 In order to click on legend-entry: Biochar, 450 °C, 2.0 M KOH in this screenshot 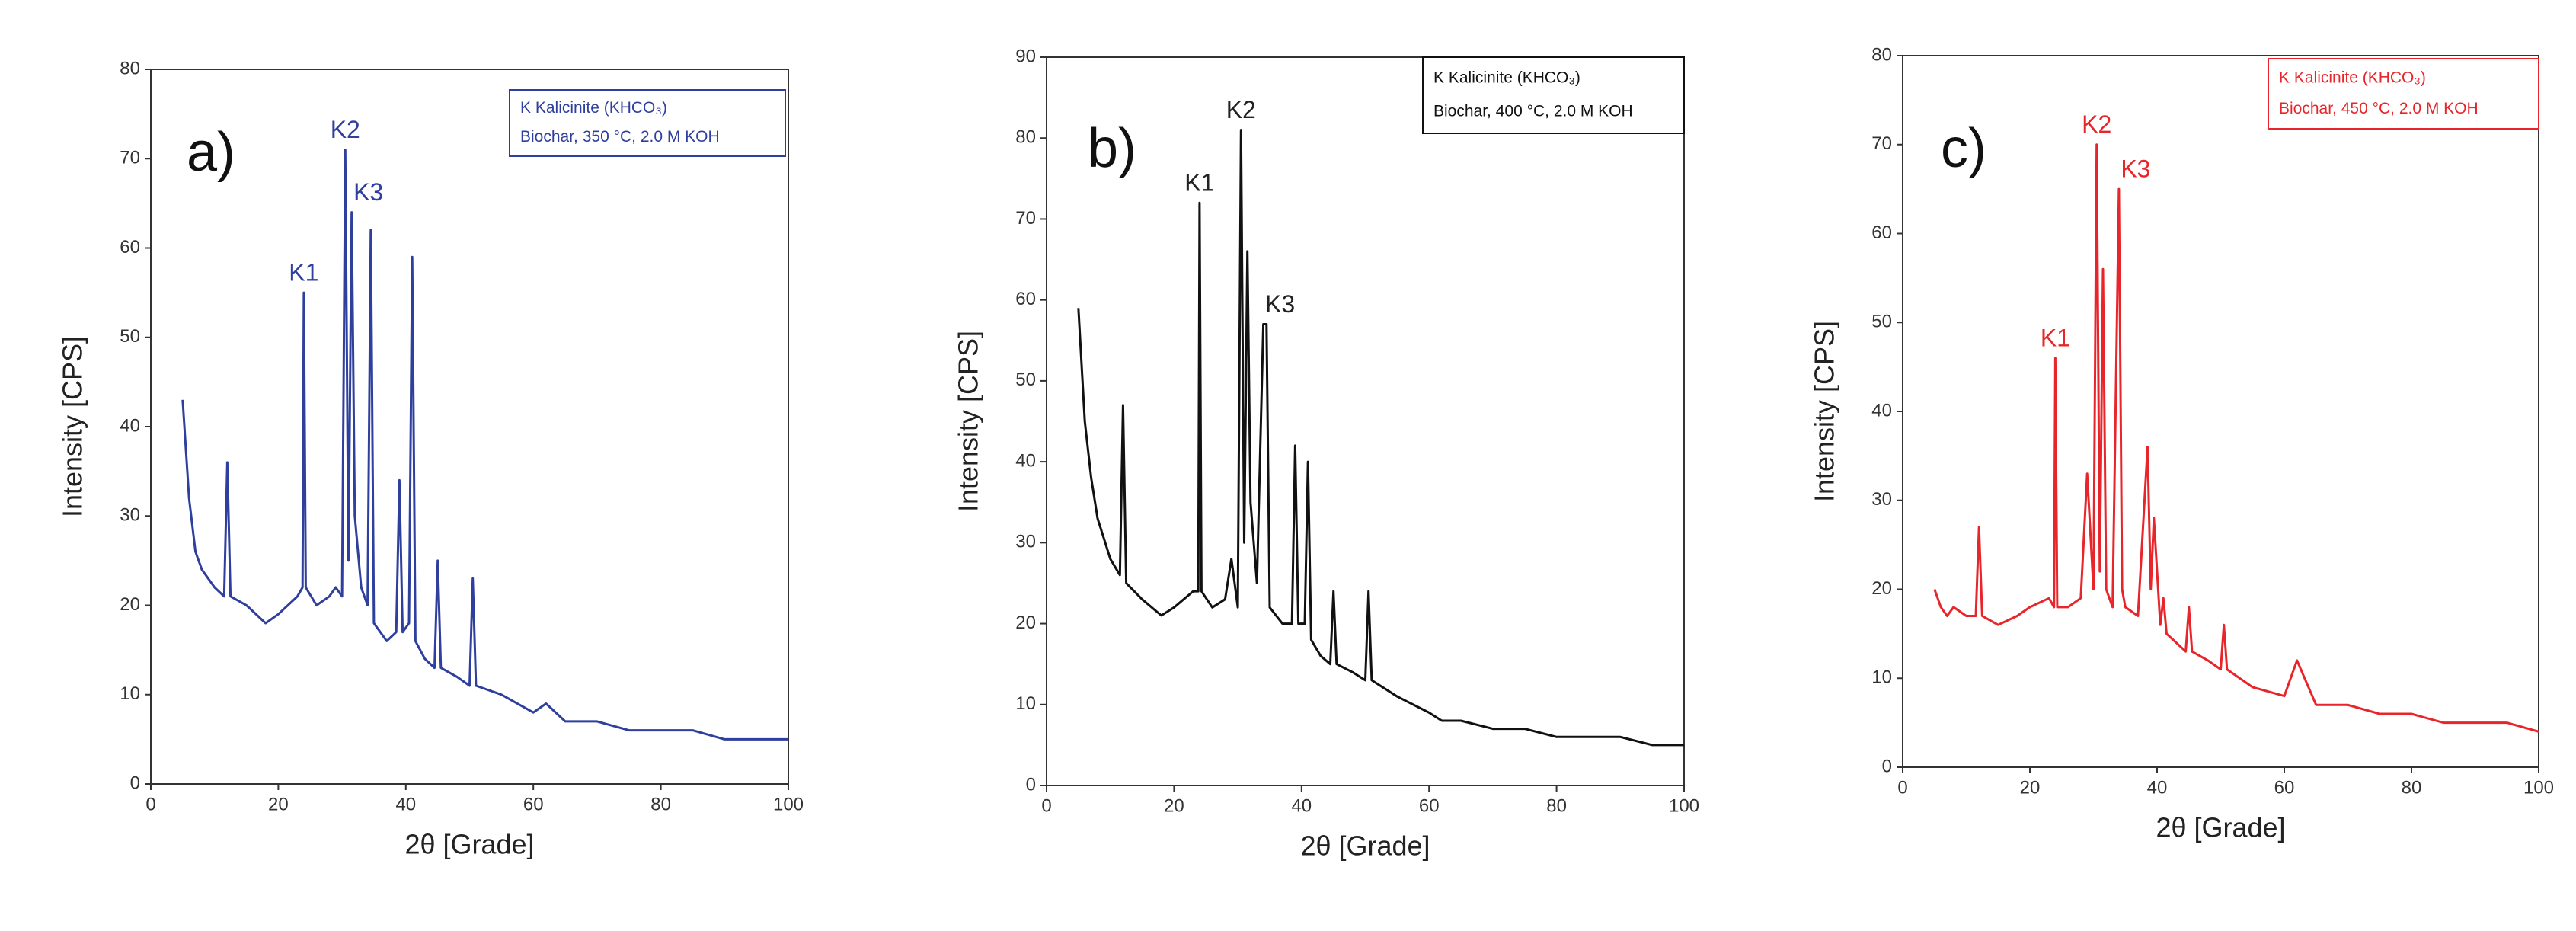, I will do `click(2379, 109)`.